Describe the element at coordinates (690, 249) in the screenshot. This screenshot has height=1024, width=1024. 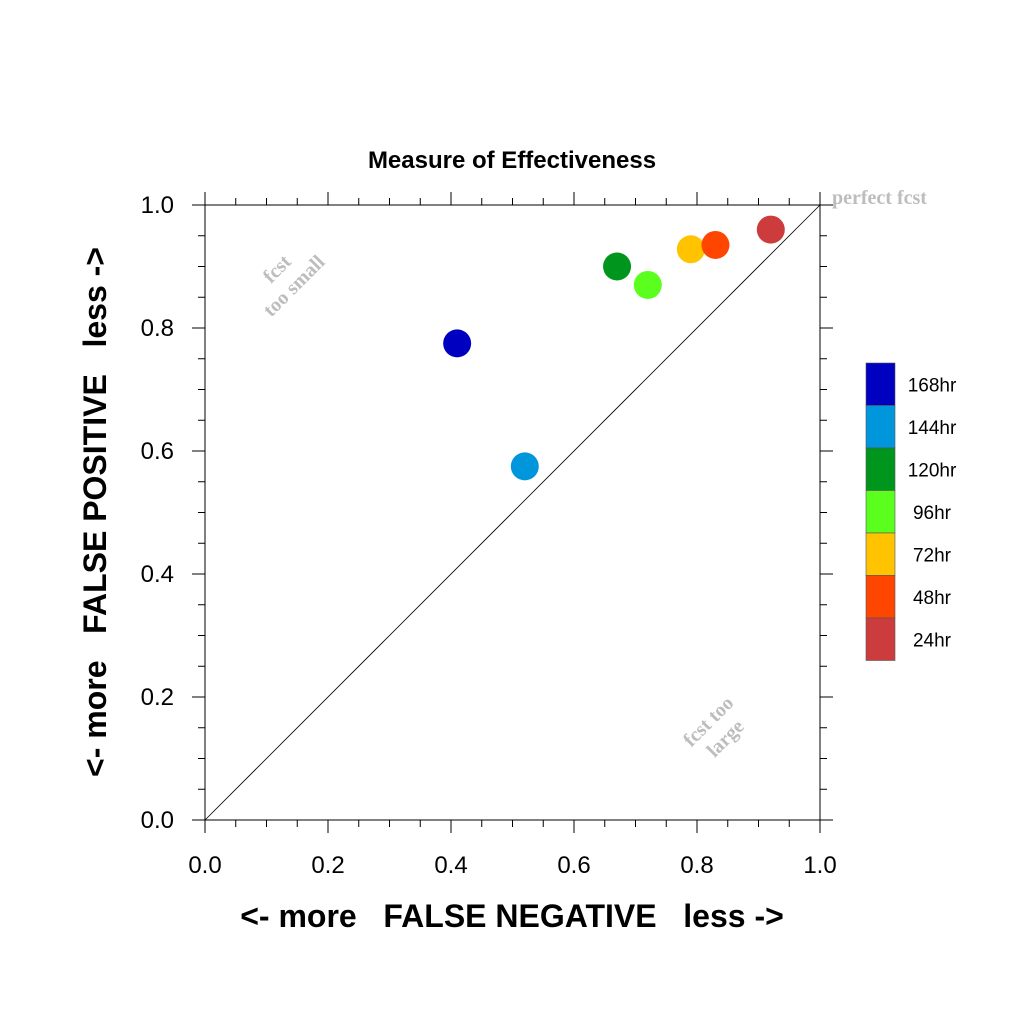
I see `point-72hr` at that location.